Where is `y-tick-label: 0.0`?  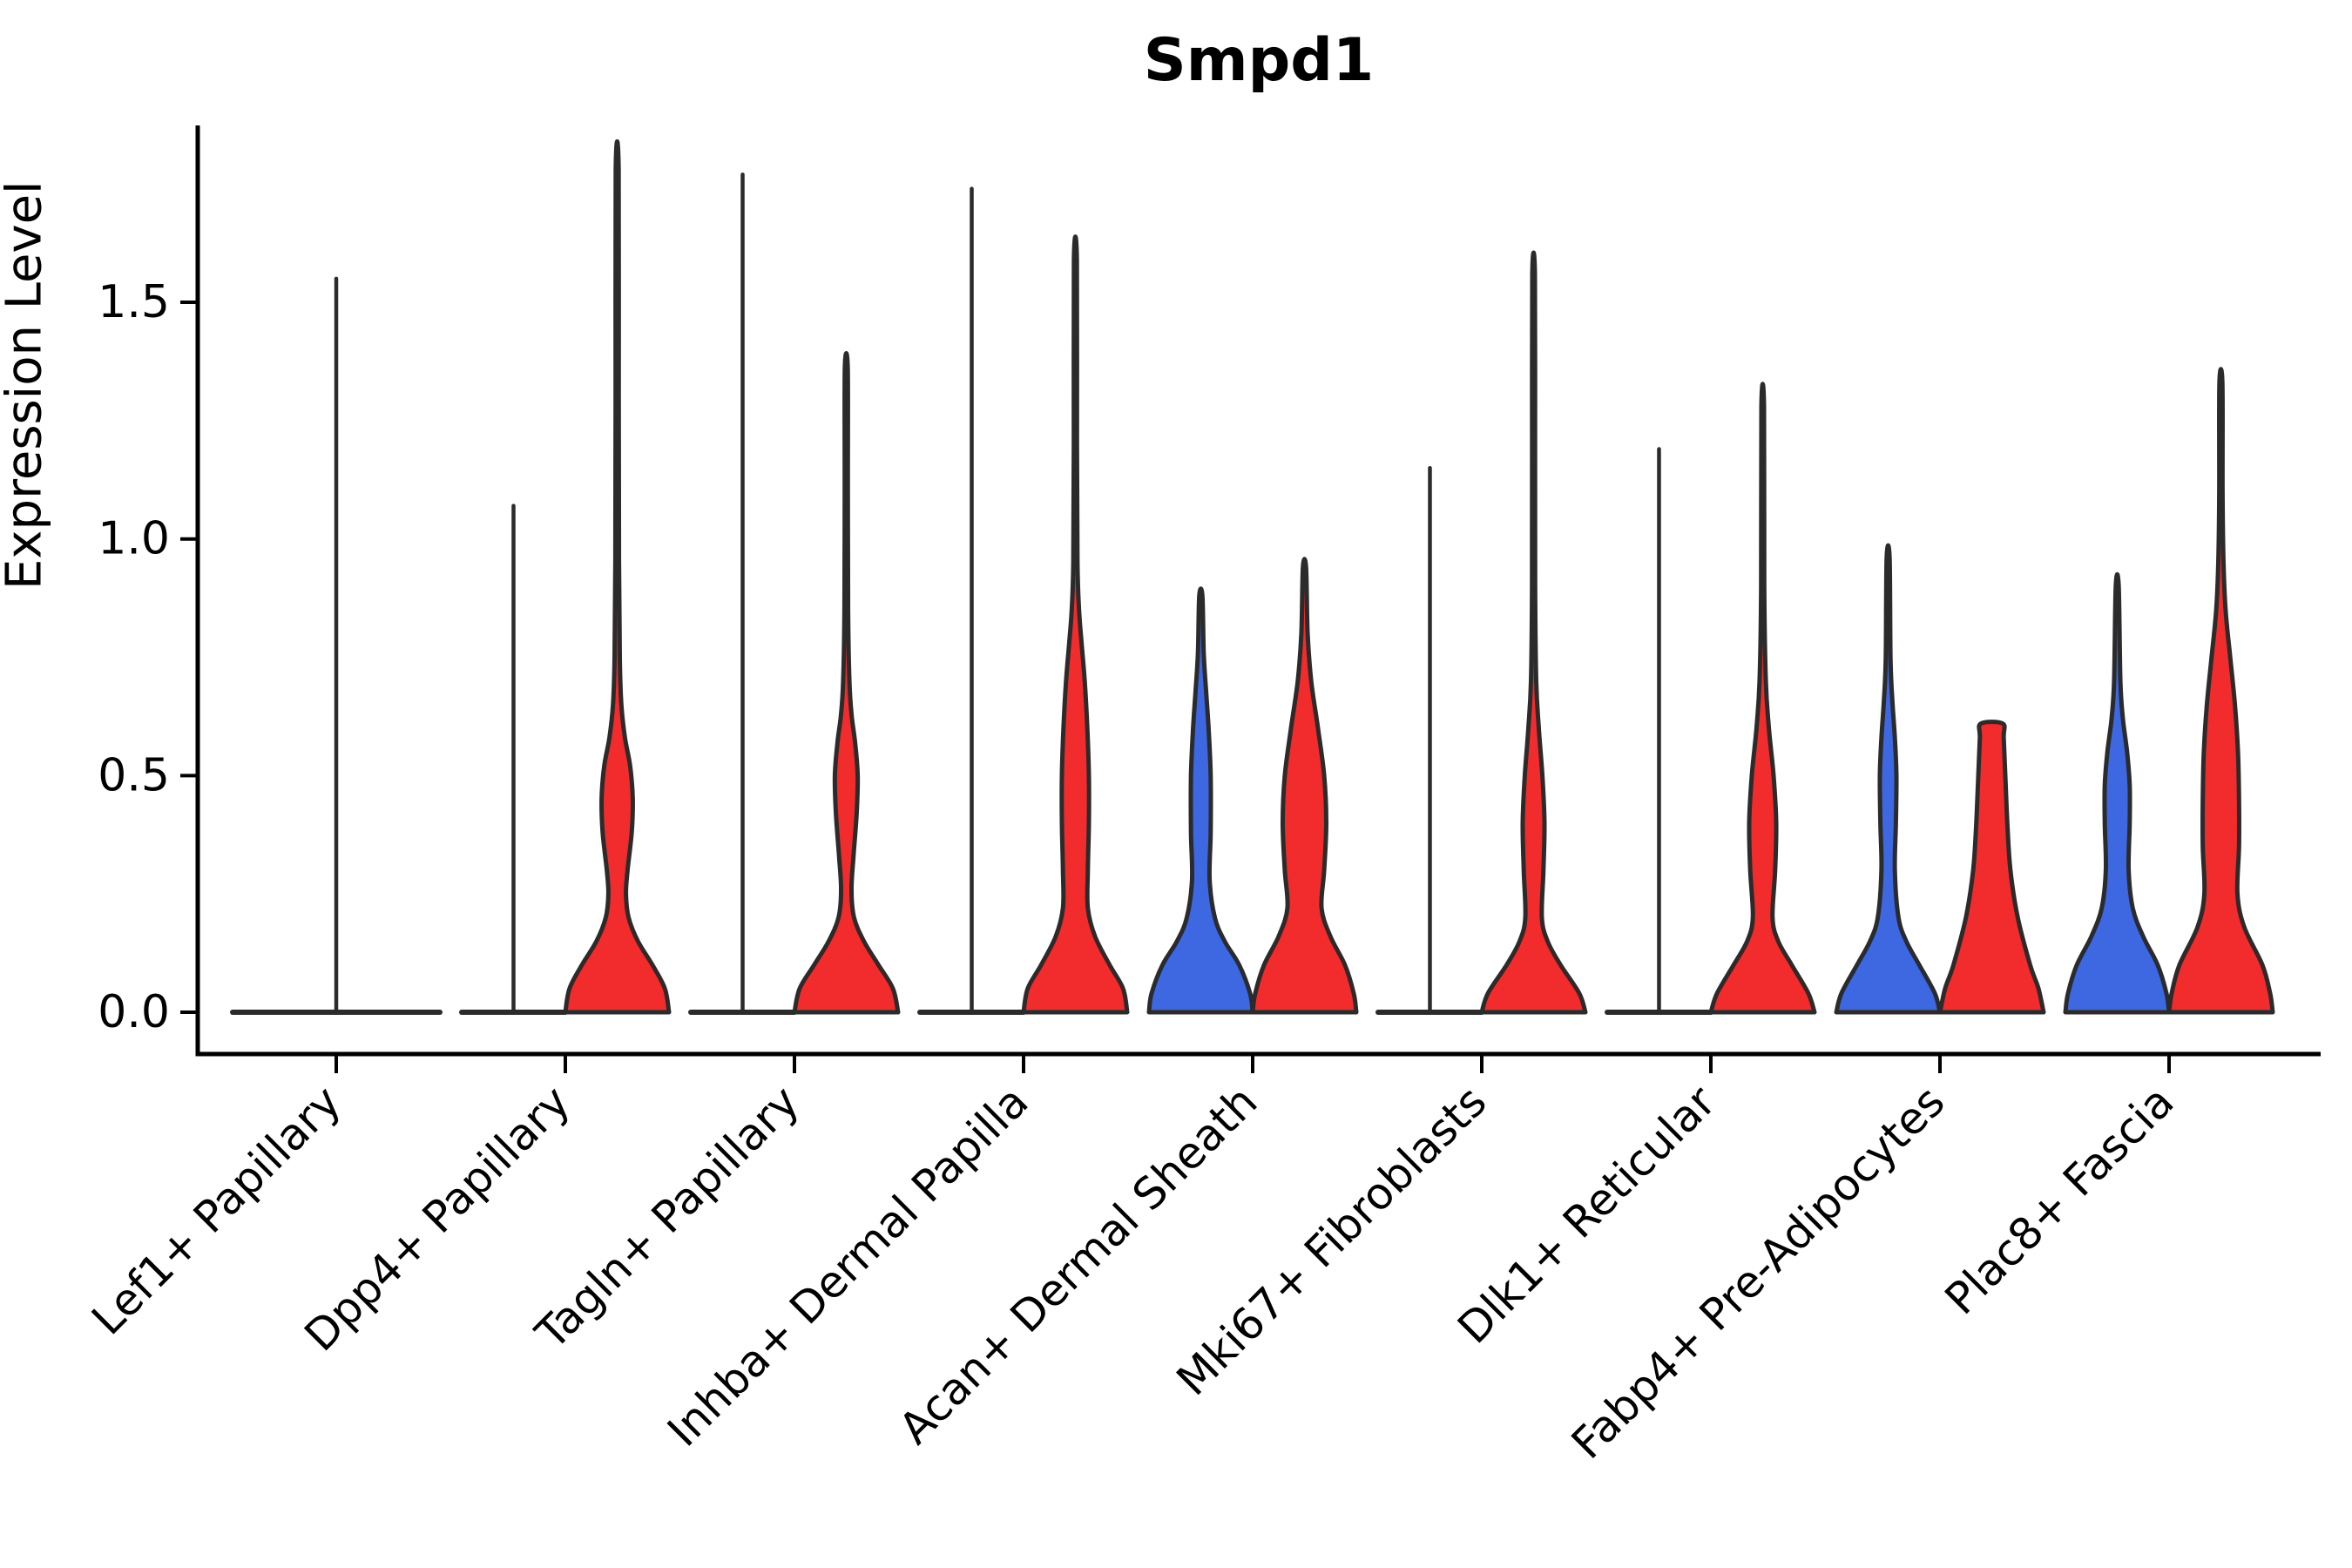 y-tick-label: 0.0 is located at coordinates (134, 1012).